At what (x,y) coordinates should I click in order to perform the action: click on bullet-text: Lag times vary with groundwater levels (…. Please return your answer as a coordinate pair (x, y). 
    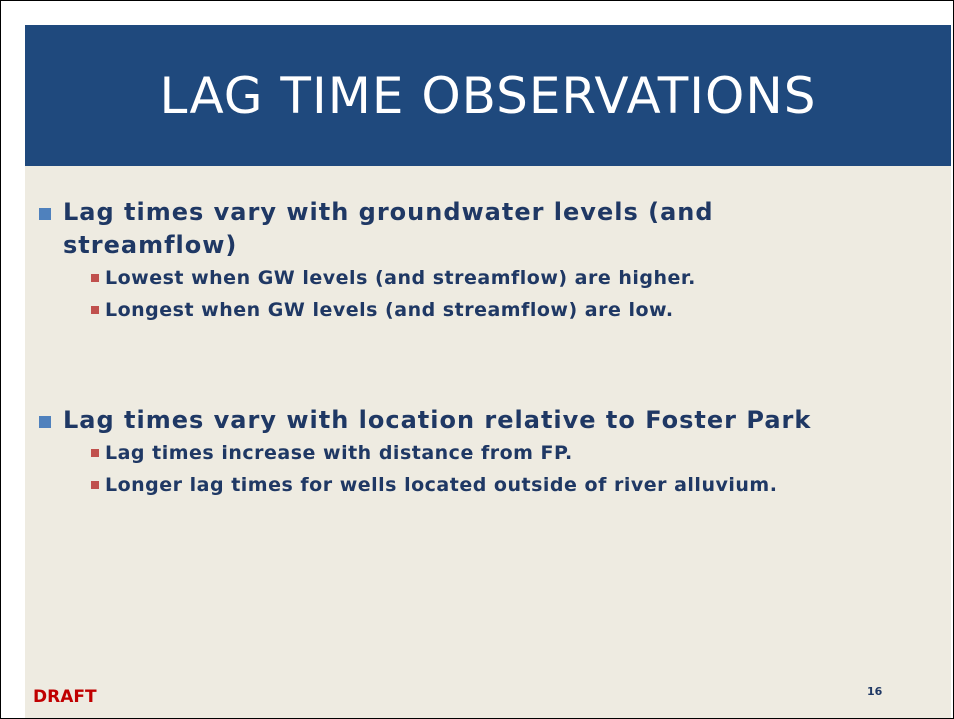
    Looking at the image, I should click on (388, 228).